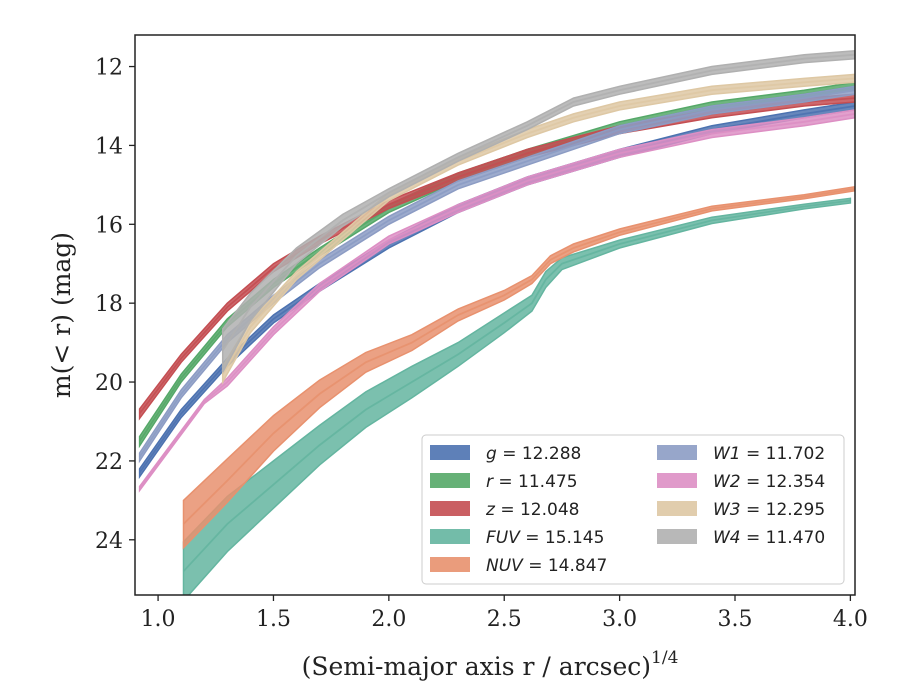 The height and width of the screenshot is (700, 900). Describe the element at coordinates (476, 666) in the screenshot. I see `x-axis-label-text: (Semi-major axis r / arcsec)` at that location.